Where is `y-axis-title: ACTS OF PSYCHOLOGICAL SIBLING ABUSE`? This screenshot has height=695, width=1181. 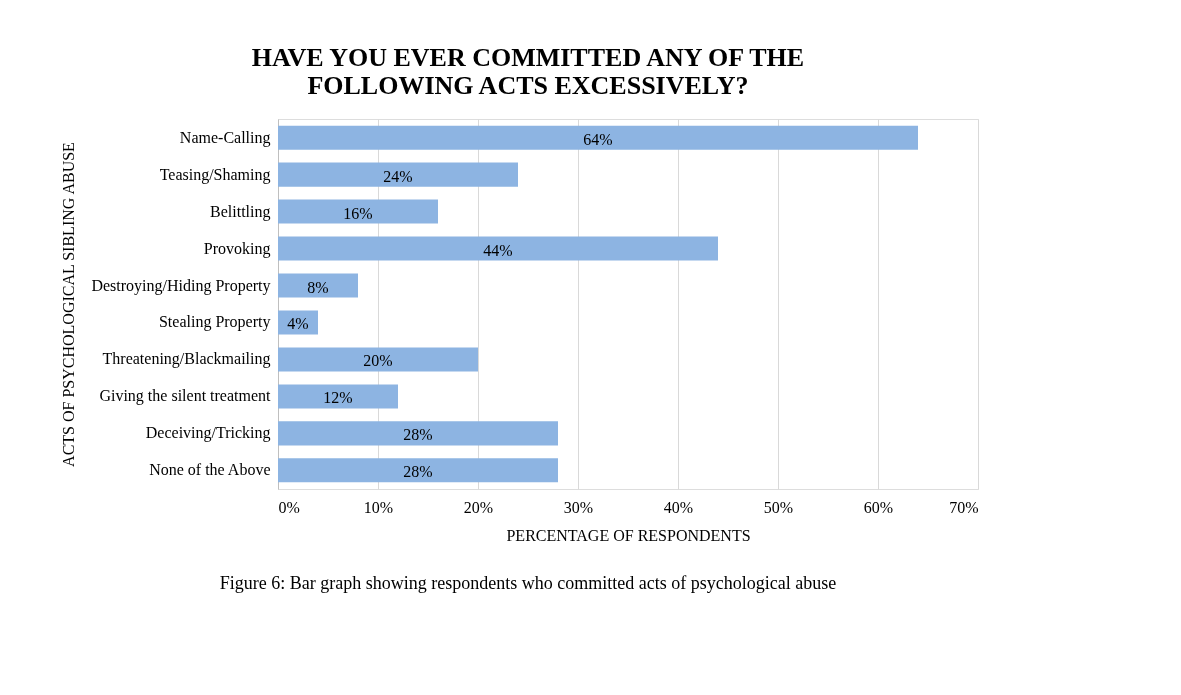
y-axis-title: ACTS OF PSYCHOLOGICAL SIBLING ABUSE is located at coordinates (69, 304).